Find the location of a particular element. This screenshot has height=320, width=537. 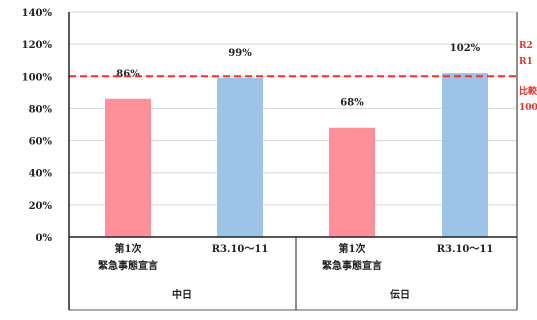

group-label: 中日 is located at coordinates (182, 294).